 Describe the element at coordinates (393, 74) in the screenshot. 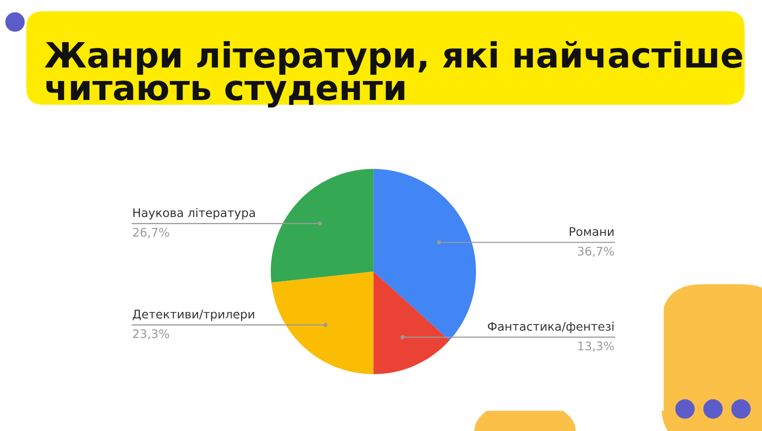

I see `chart-title: Жанри літератури, які найчастіше читають студенти` at that location.